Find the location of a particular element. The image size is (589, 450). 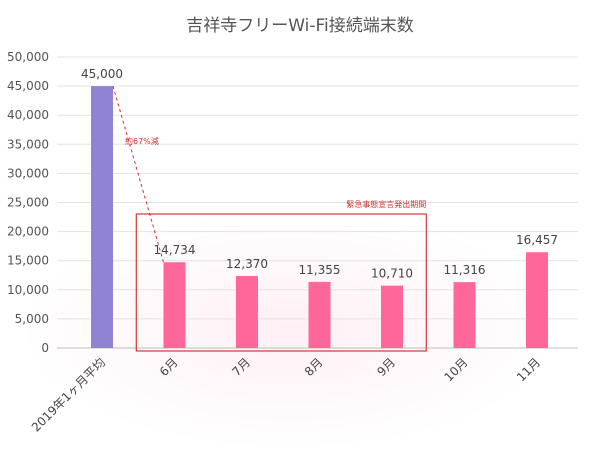

y-tick-label: 35,000 is located at coordinates (28, 144).